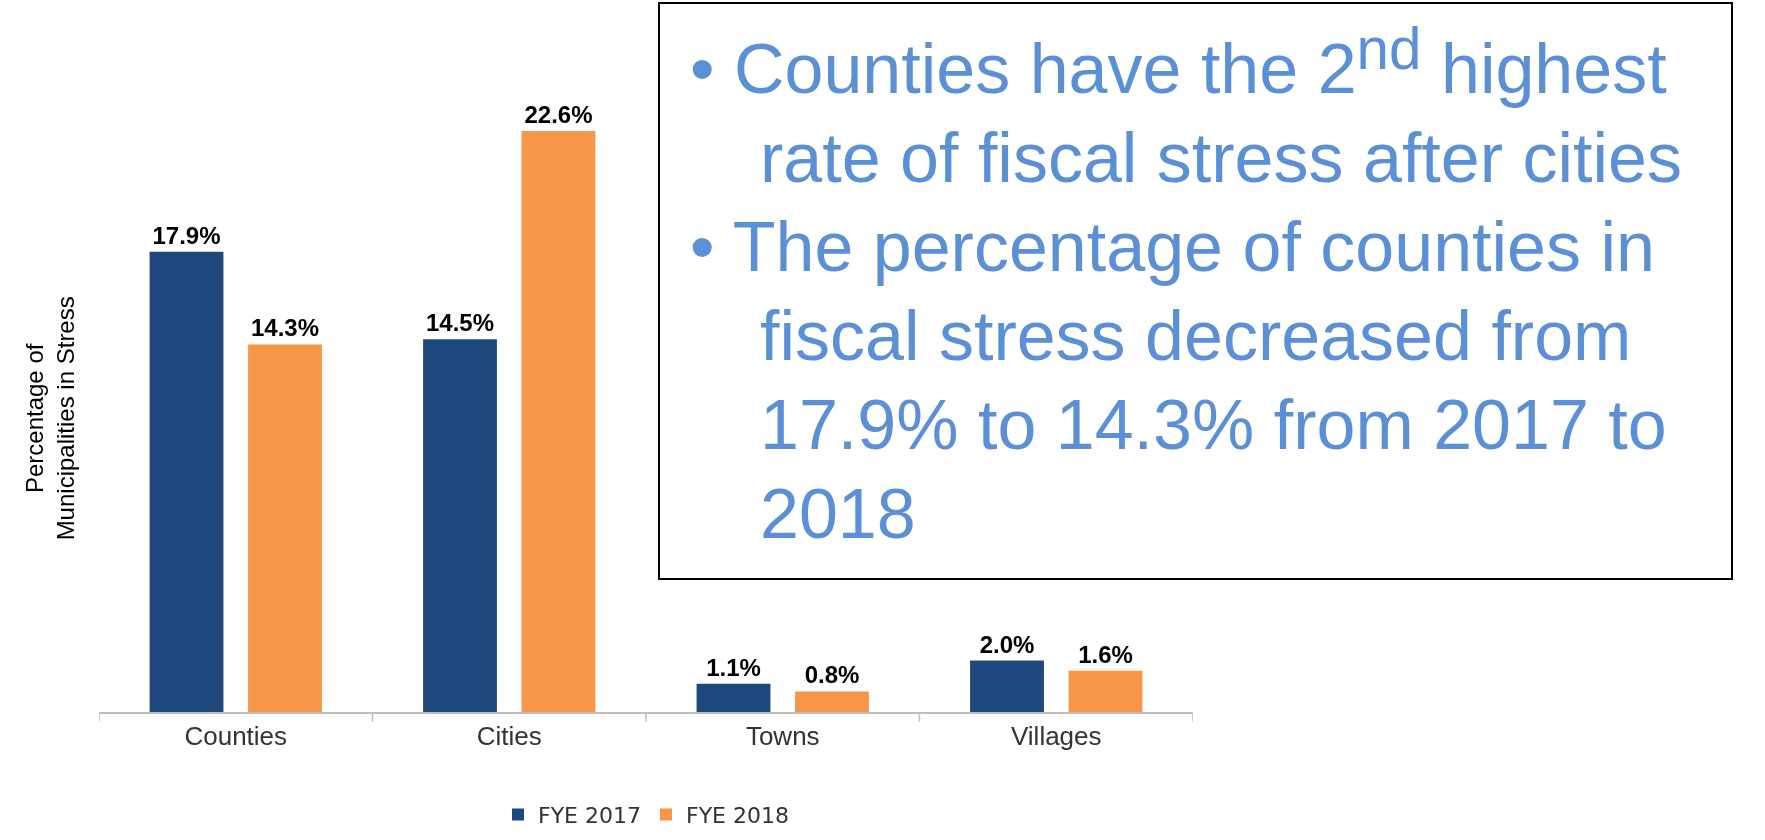  What do you see at coordinates (186, 235) in the screenshot?
I see `data-label: 17.9%` at bounding box center [186, 235].